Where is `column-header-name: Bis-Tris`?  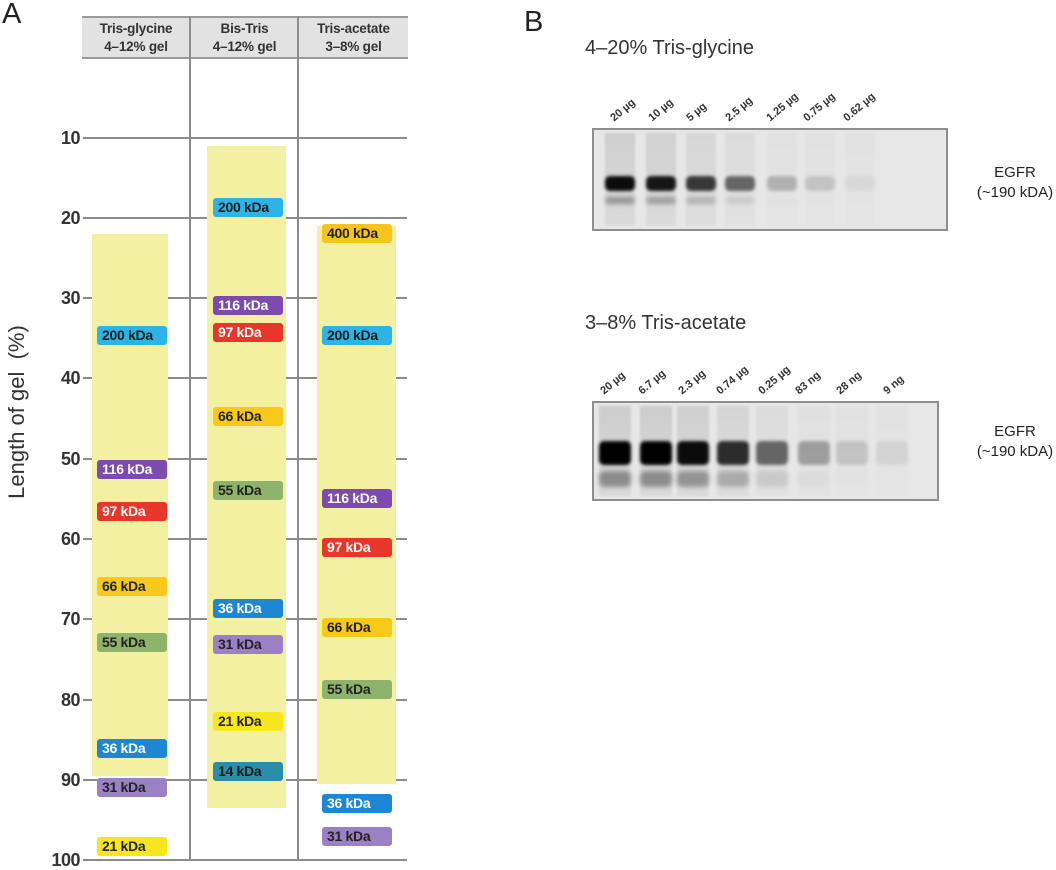
column-header-name: Bis-Tris is located at coordinates (244, 28).